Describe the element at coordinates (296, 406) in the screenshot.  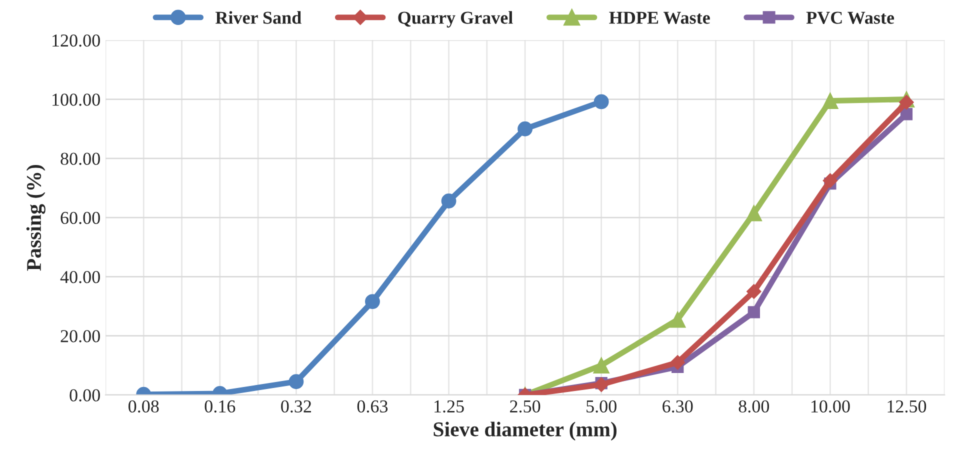
I see `x-tick-label: 0.32` at that location.